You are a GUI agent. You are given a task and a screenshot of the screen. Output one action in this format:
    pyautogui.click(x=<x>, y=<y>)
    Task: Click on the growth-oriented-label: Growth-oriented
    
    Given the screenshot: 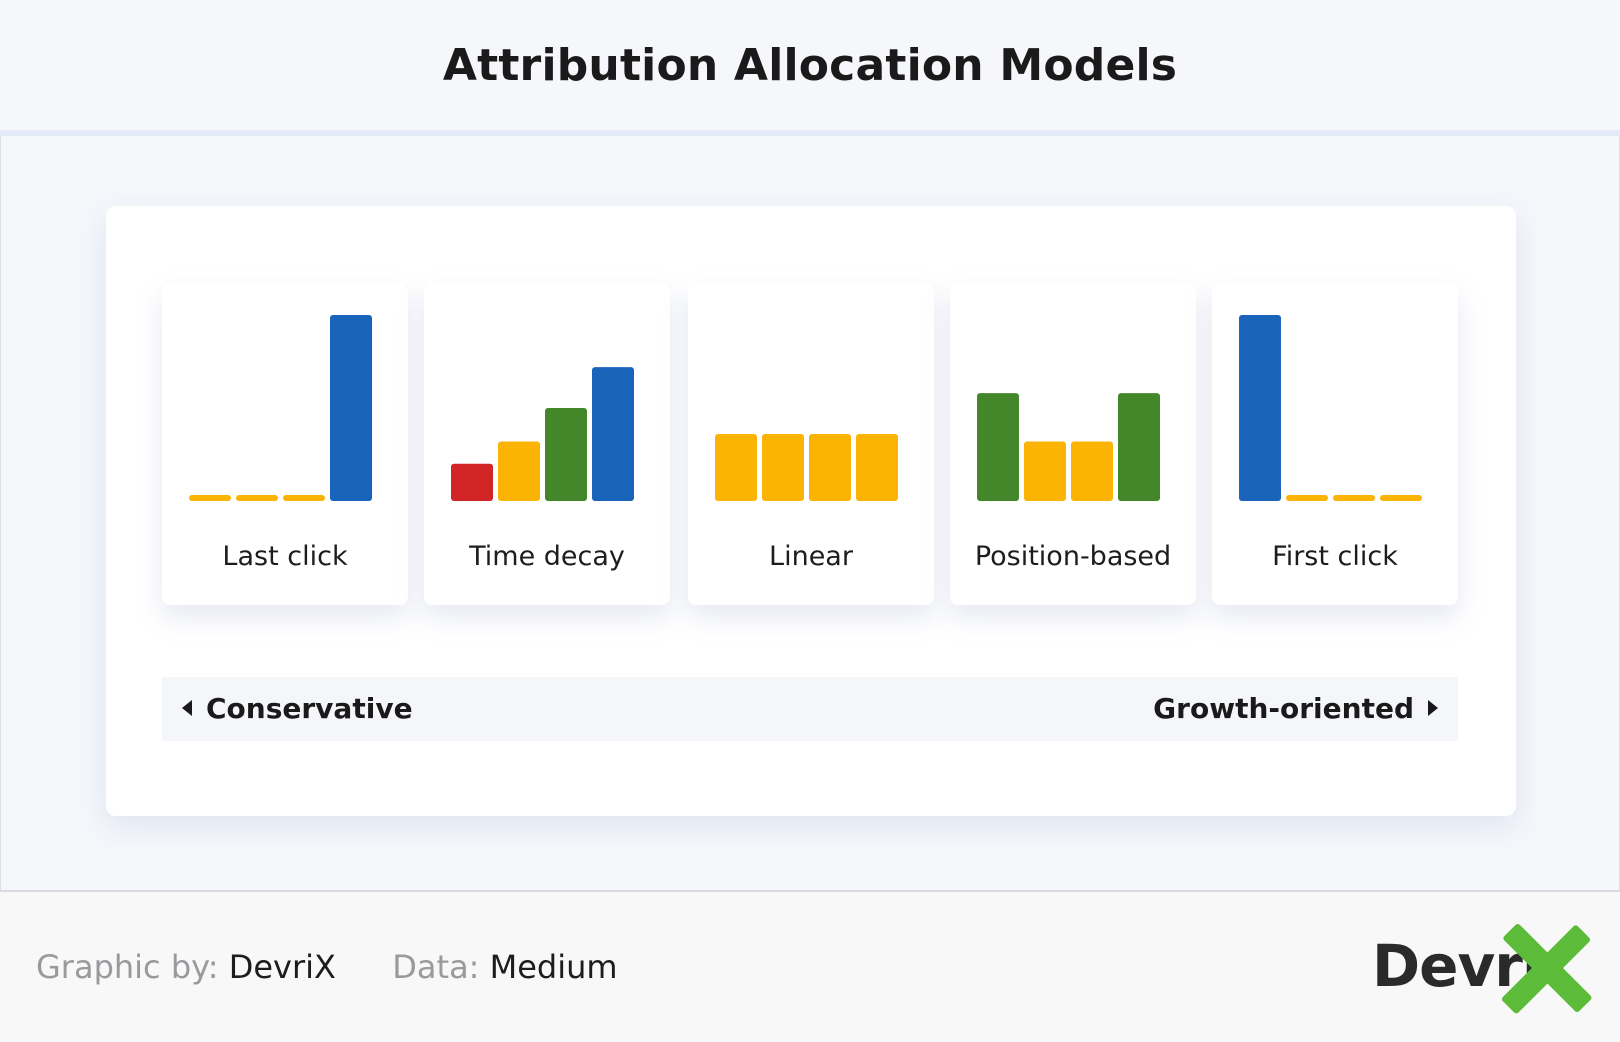 What is the action you would take?
    pyautogui.click(x=1283, y=708)
    